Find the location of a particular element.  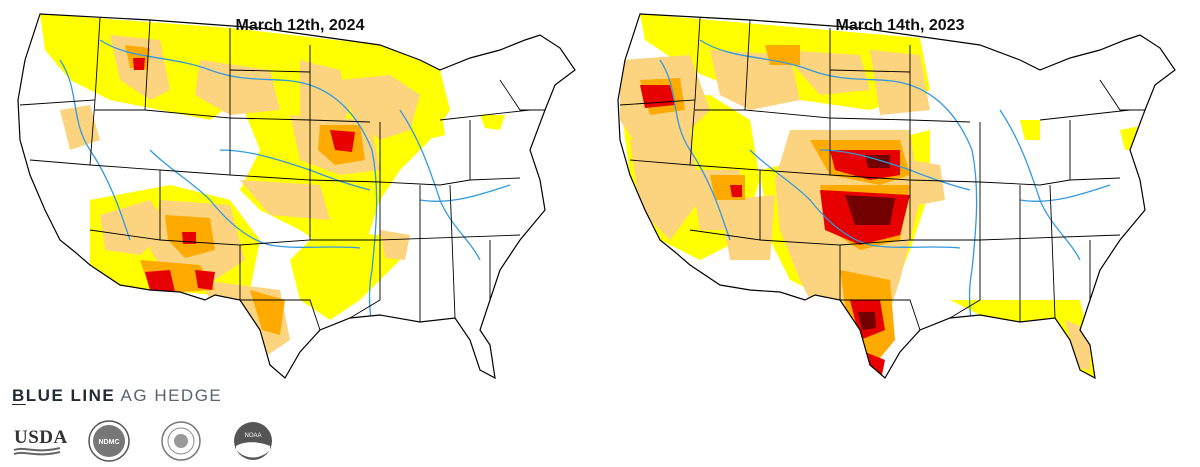

brand-name-strong: BLUE LINE is located at coordinates (64, 395).